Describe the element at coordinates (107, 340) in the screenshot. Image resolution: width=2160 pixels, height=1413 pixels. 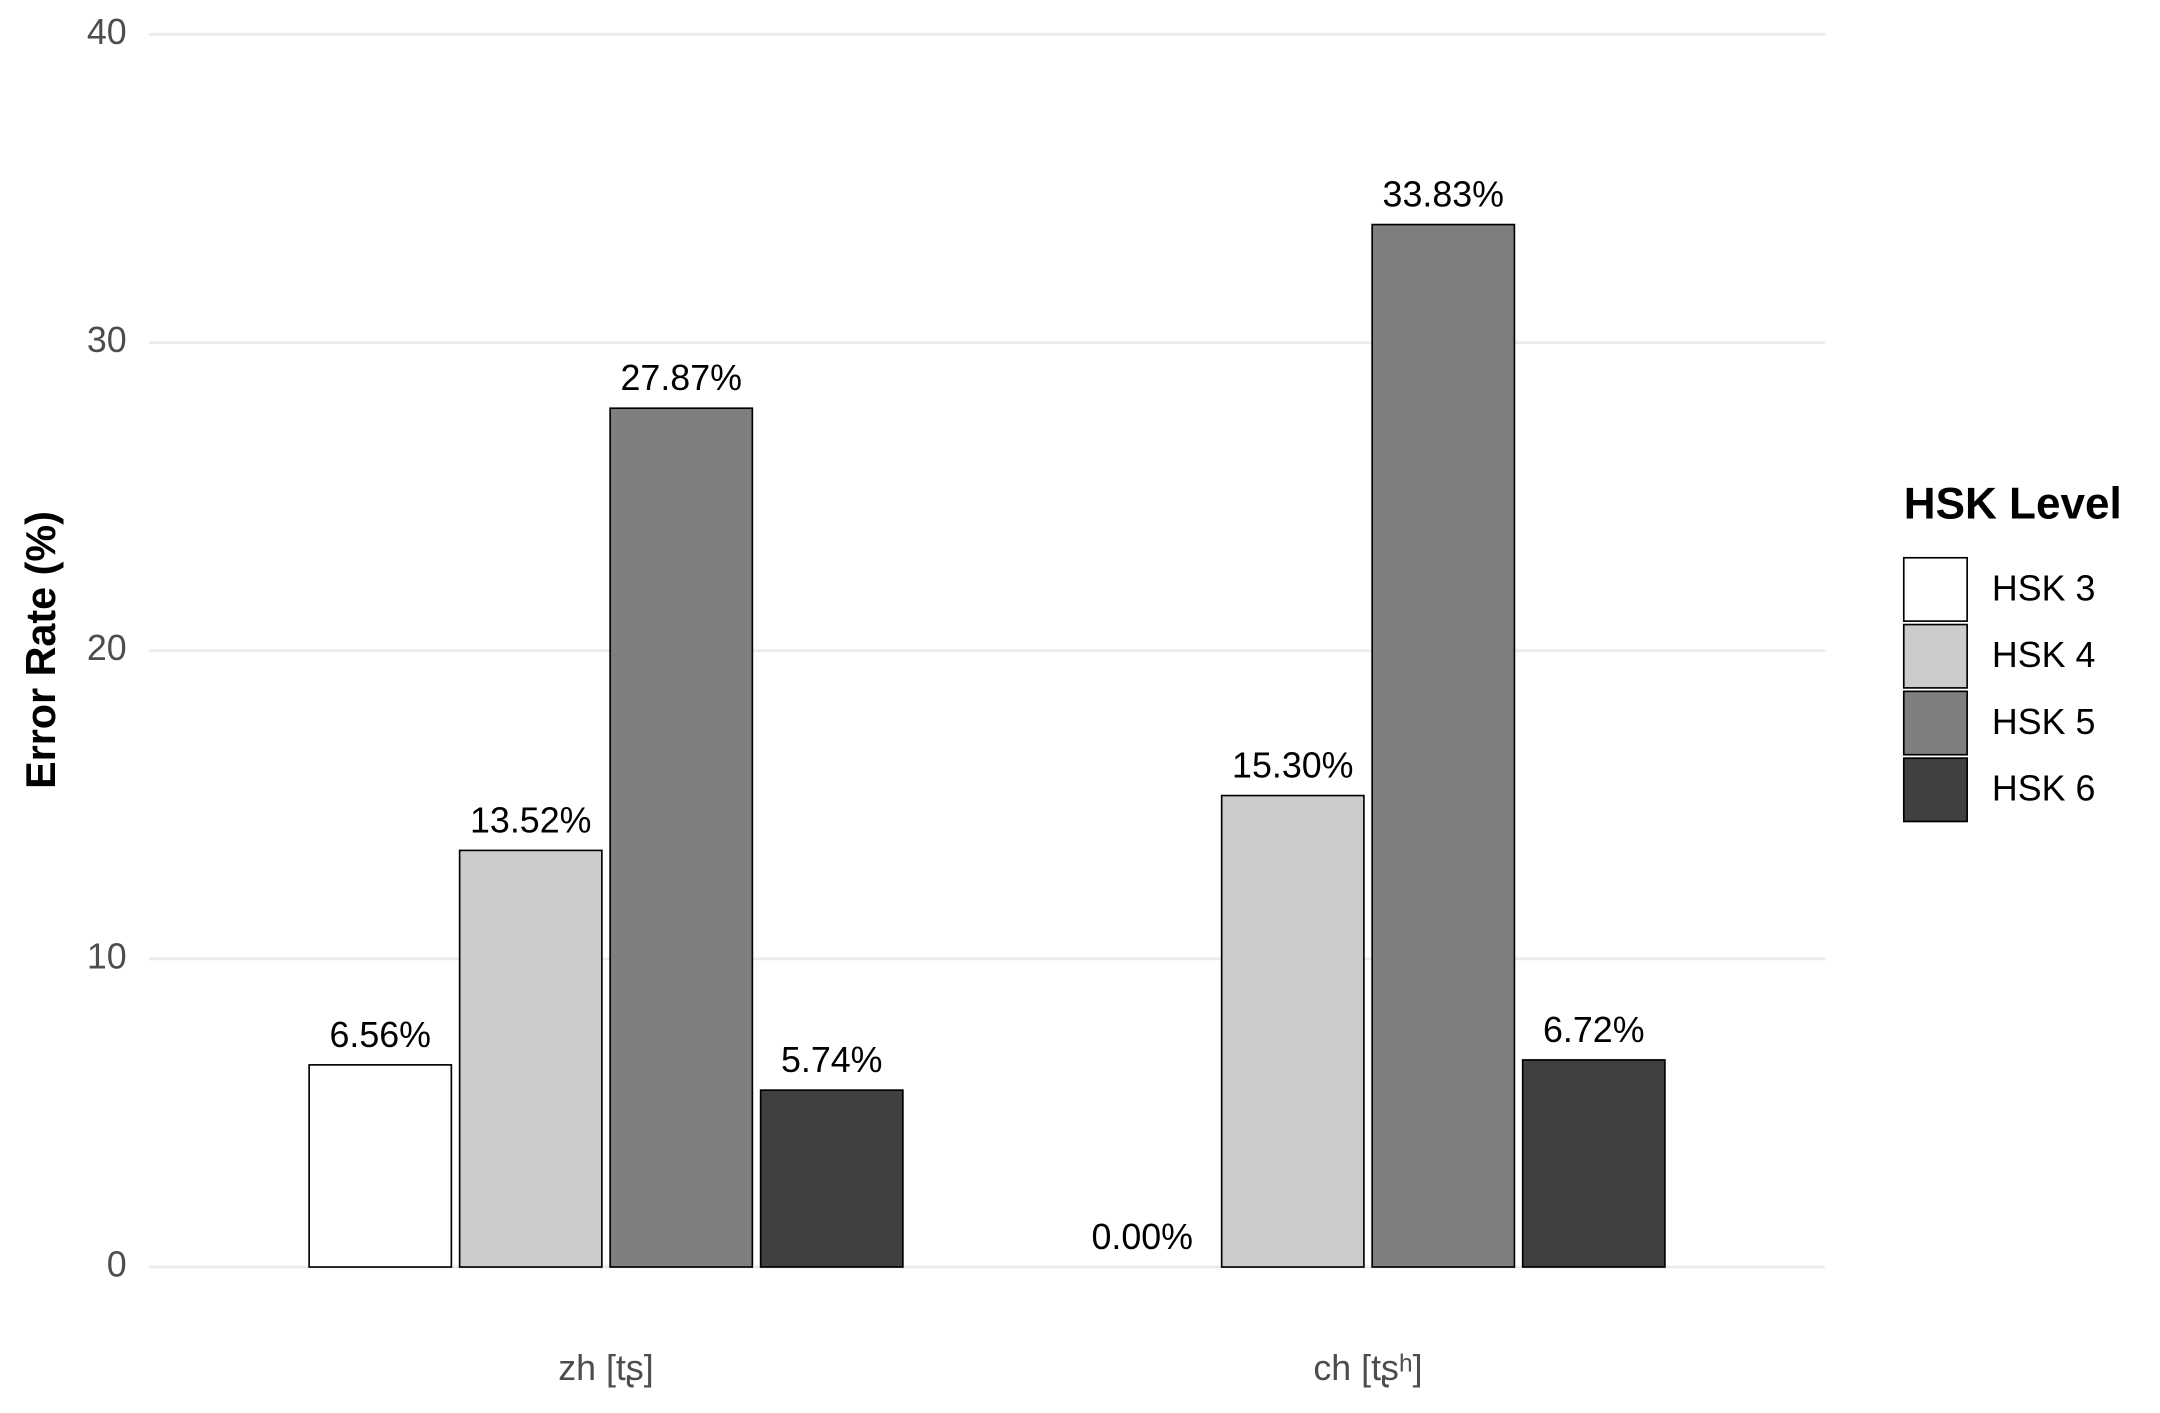
I see `y-tick-label: 30` at that location.